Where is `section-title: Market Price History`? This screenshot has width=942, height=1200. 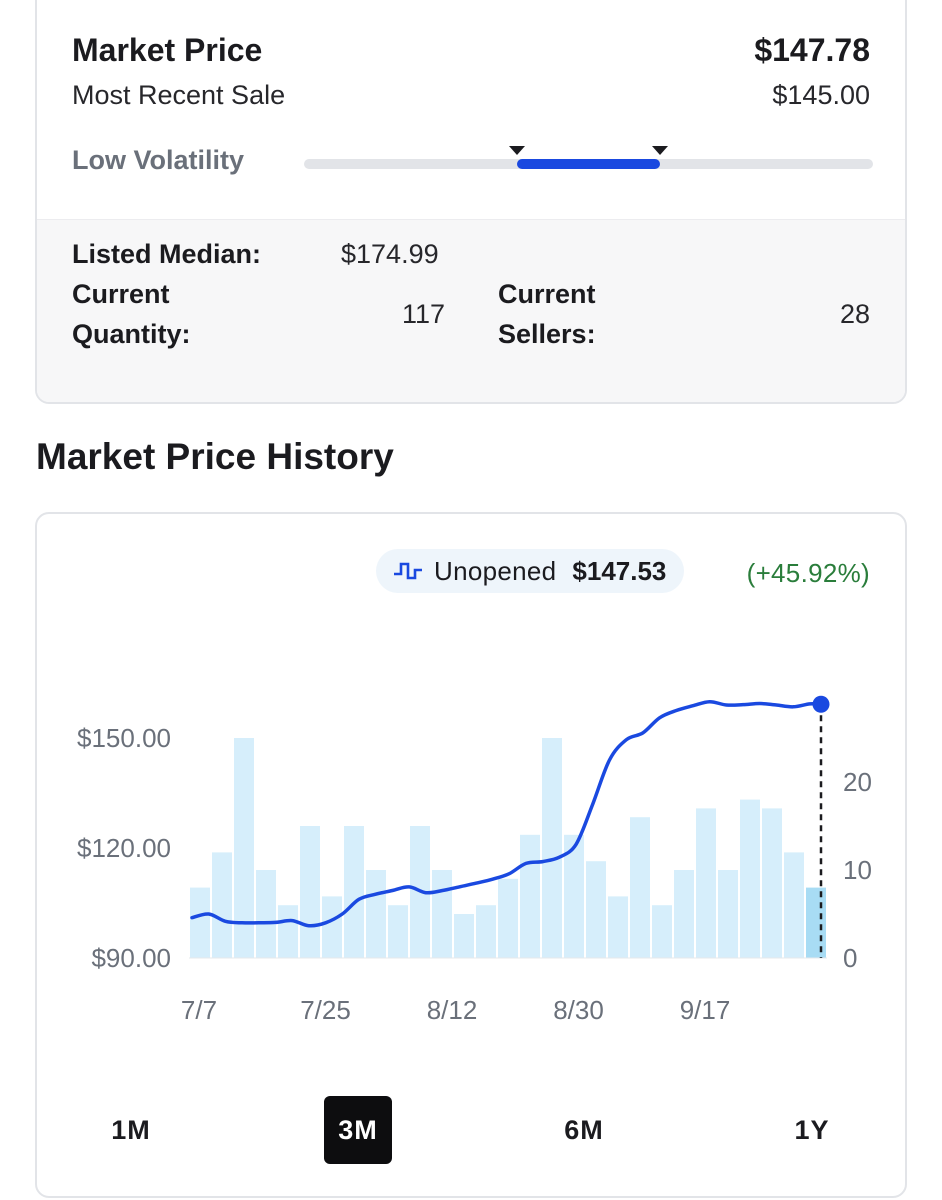 section-title: Market Price History is located at coordinates (215, 456).